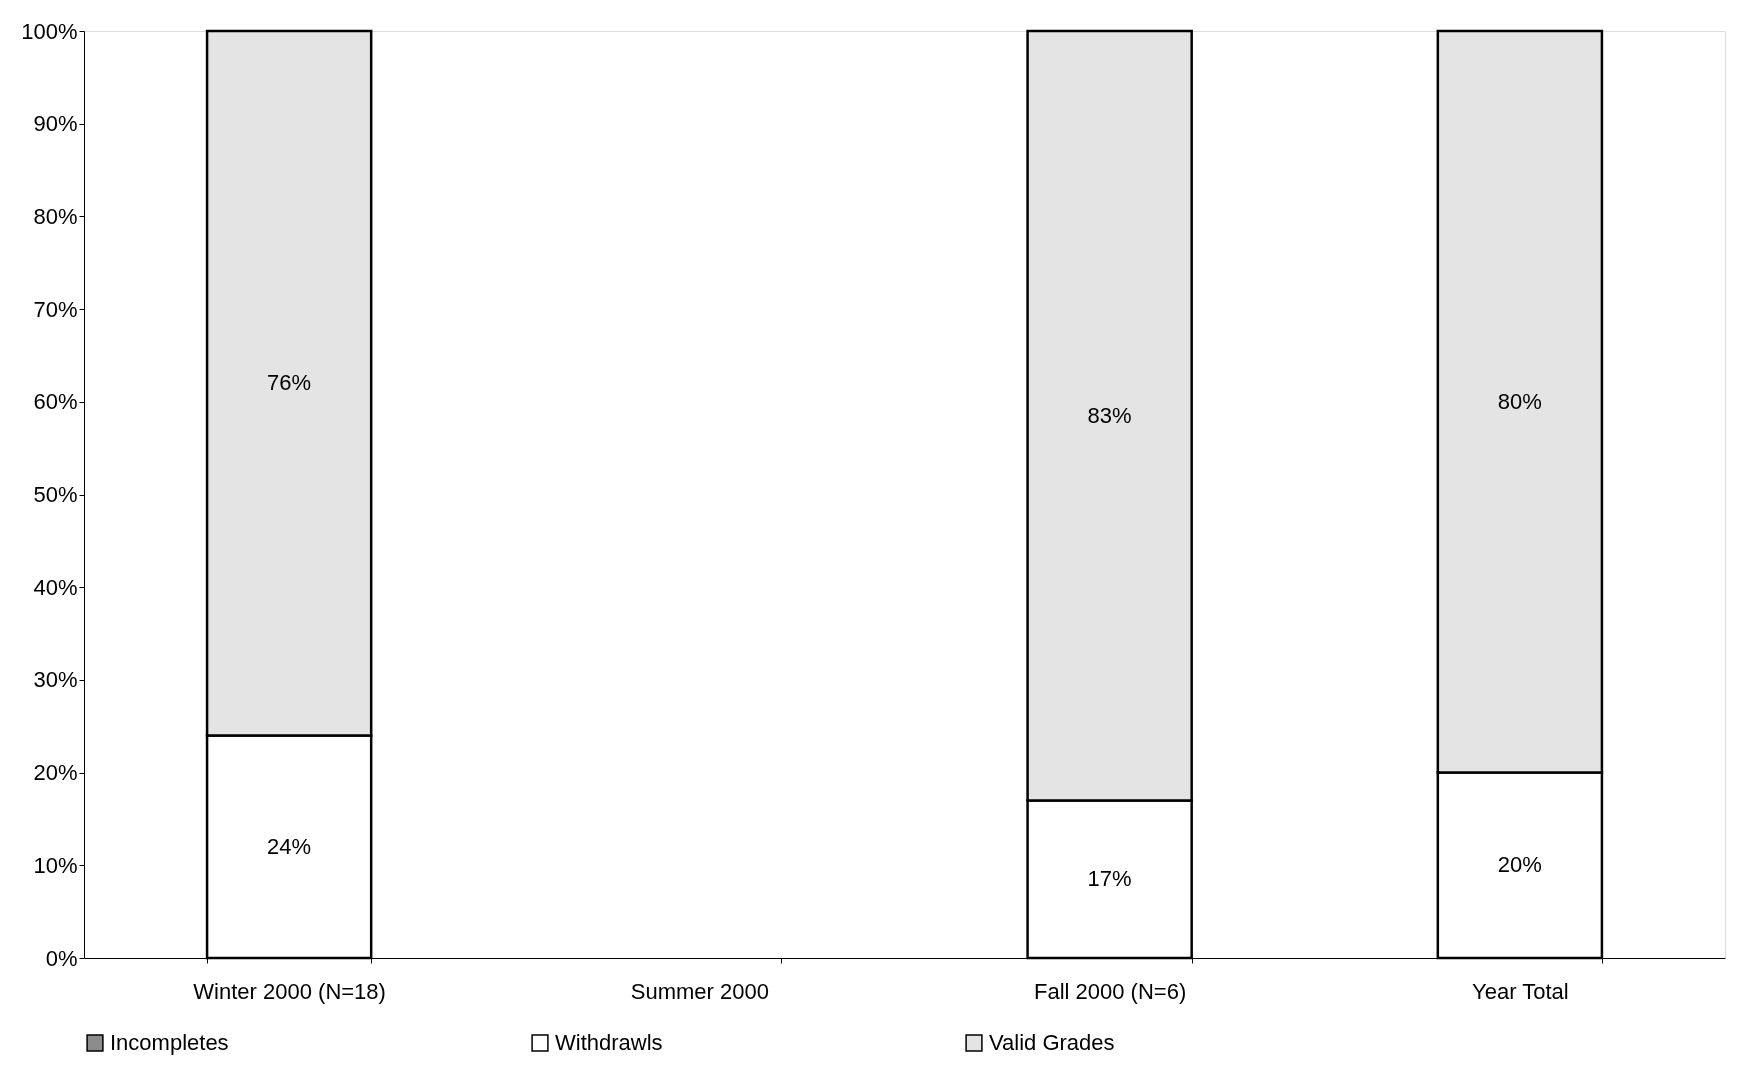 This screenshot has width=1745, height=1074. What do you see at coordinates (1519, 401) in the screenshot?
I see `data-label: 80%` at bounding box center [1519, 401].